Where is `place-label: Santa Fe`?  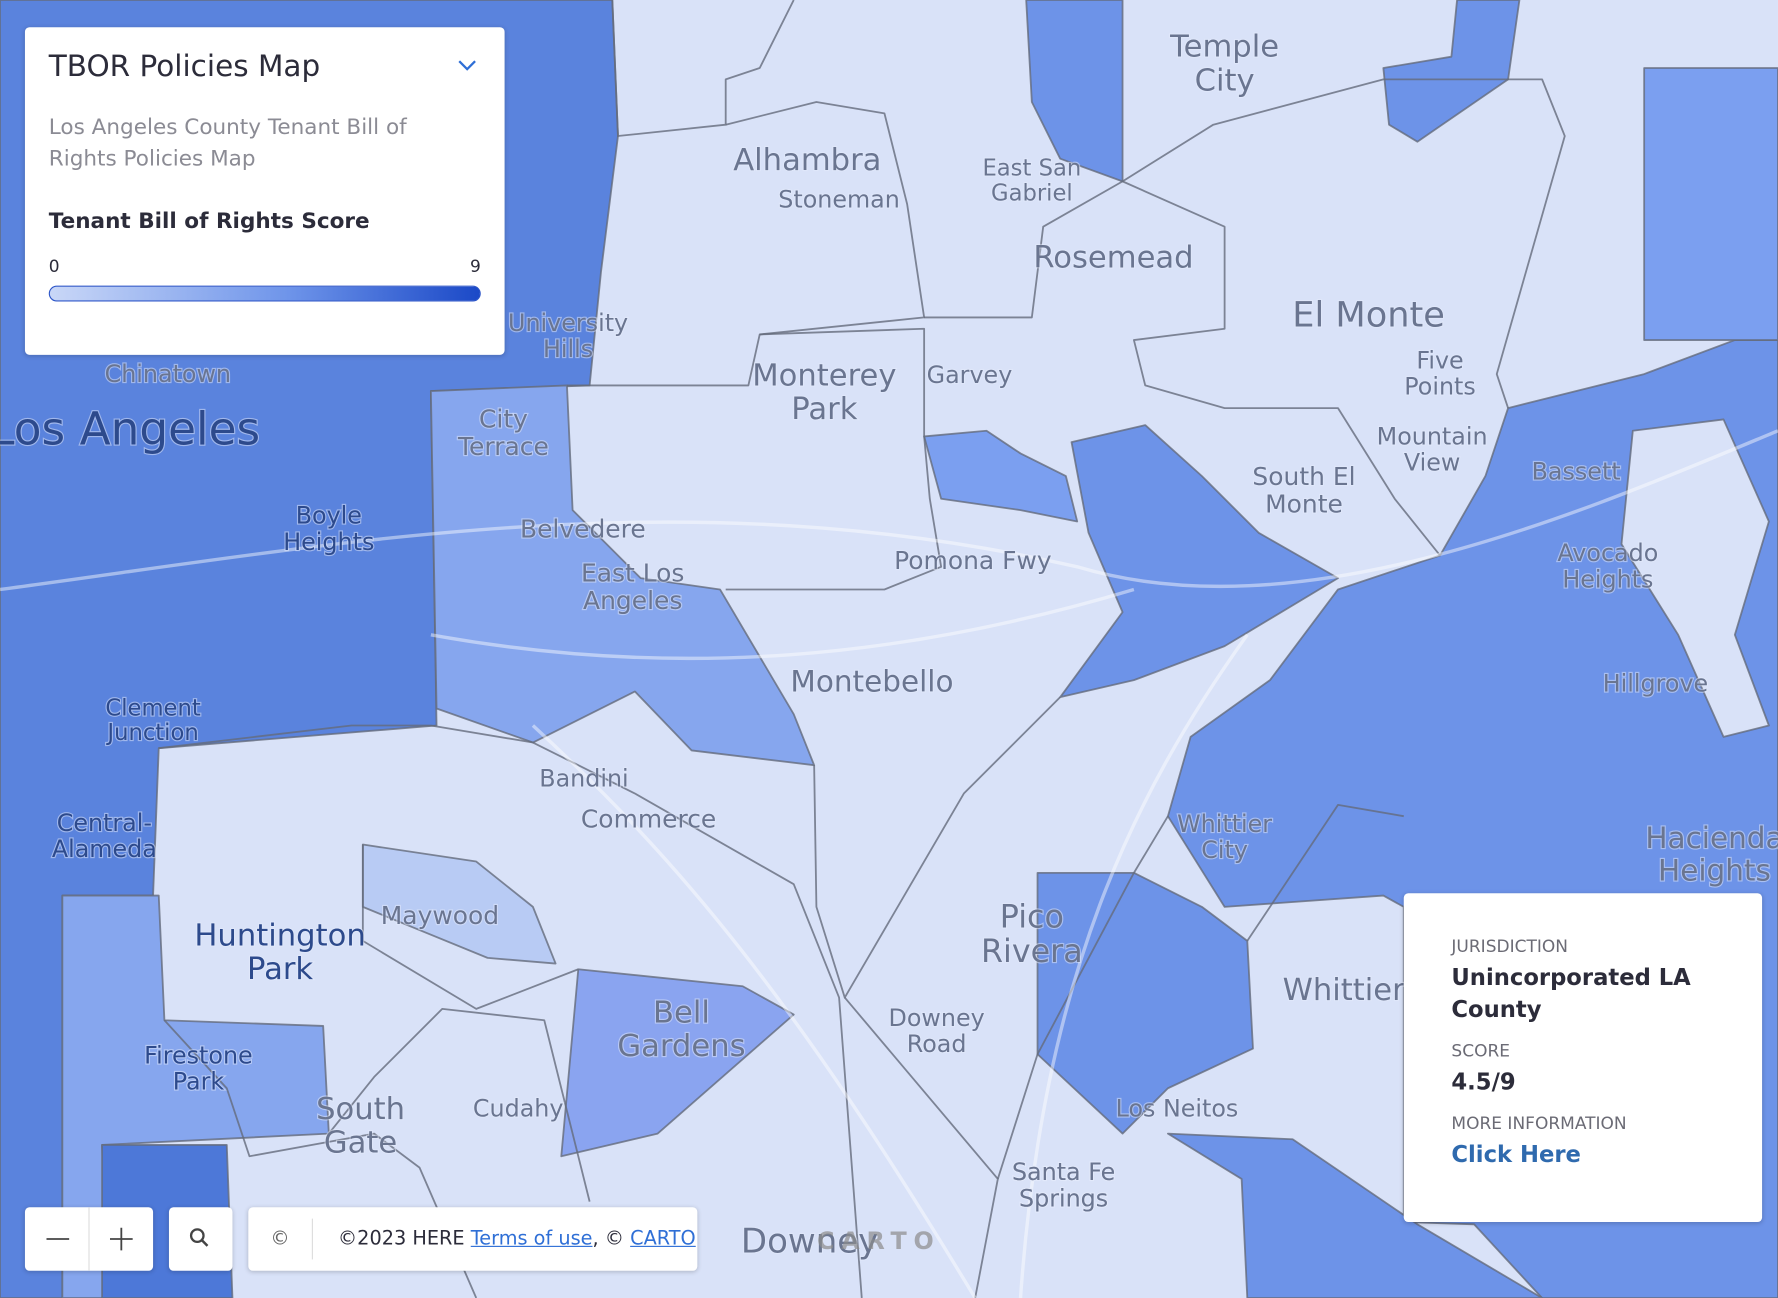
place-label: Santa Fe is located at coordinates (1063, 1172).